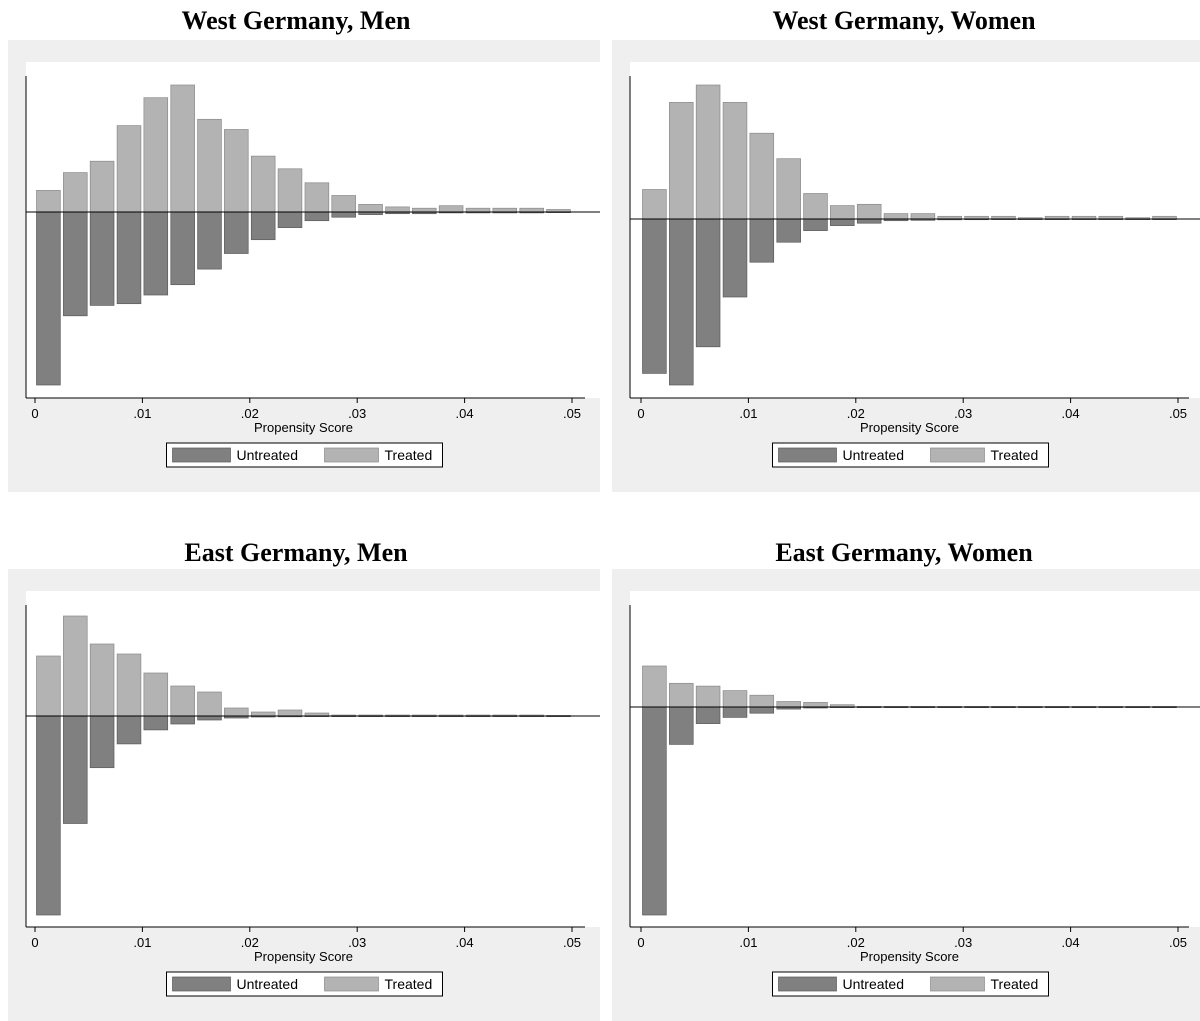 Image resolution: width=1200 pixels, height=1021 pixels. Describe the element at coordinates (201, 984) in the screenshot. I see `legend-swatch-untreated` at that location.